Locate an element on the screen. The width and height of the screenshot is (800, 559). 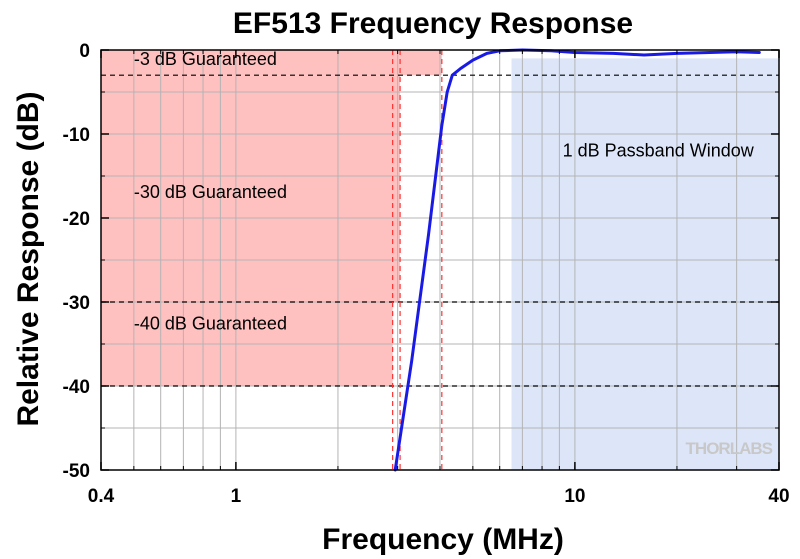
x-tick-label: 40 is located at coordinates (778, 496).